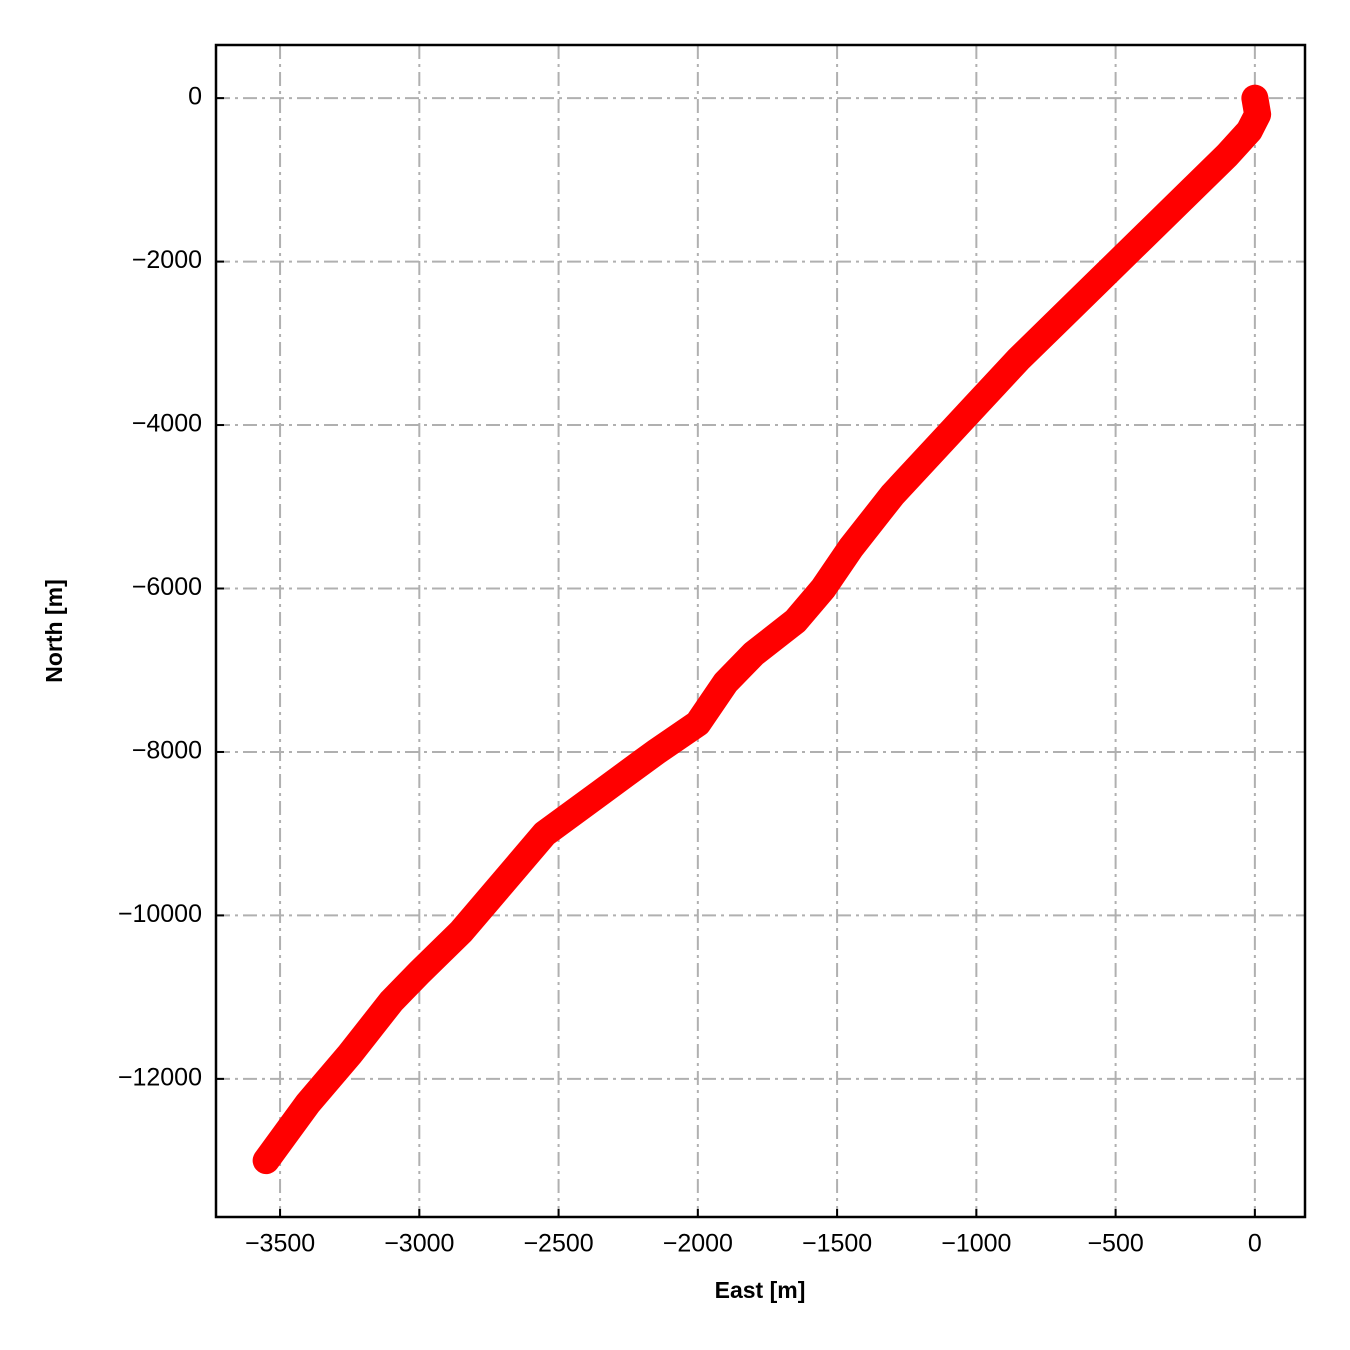  I want to click on x-tick-label: −2000, so click(698, 1244).